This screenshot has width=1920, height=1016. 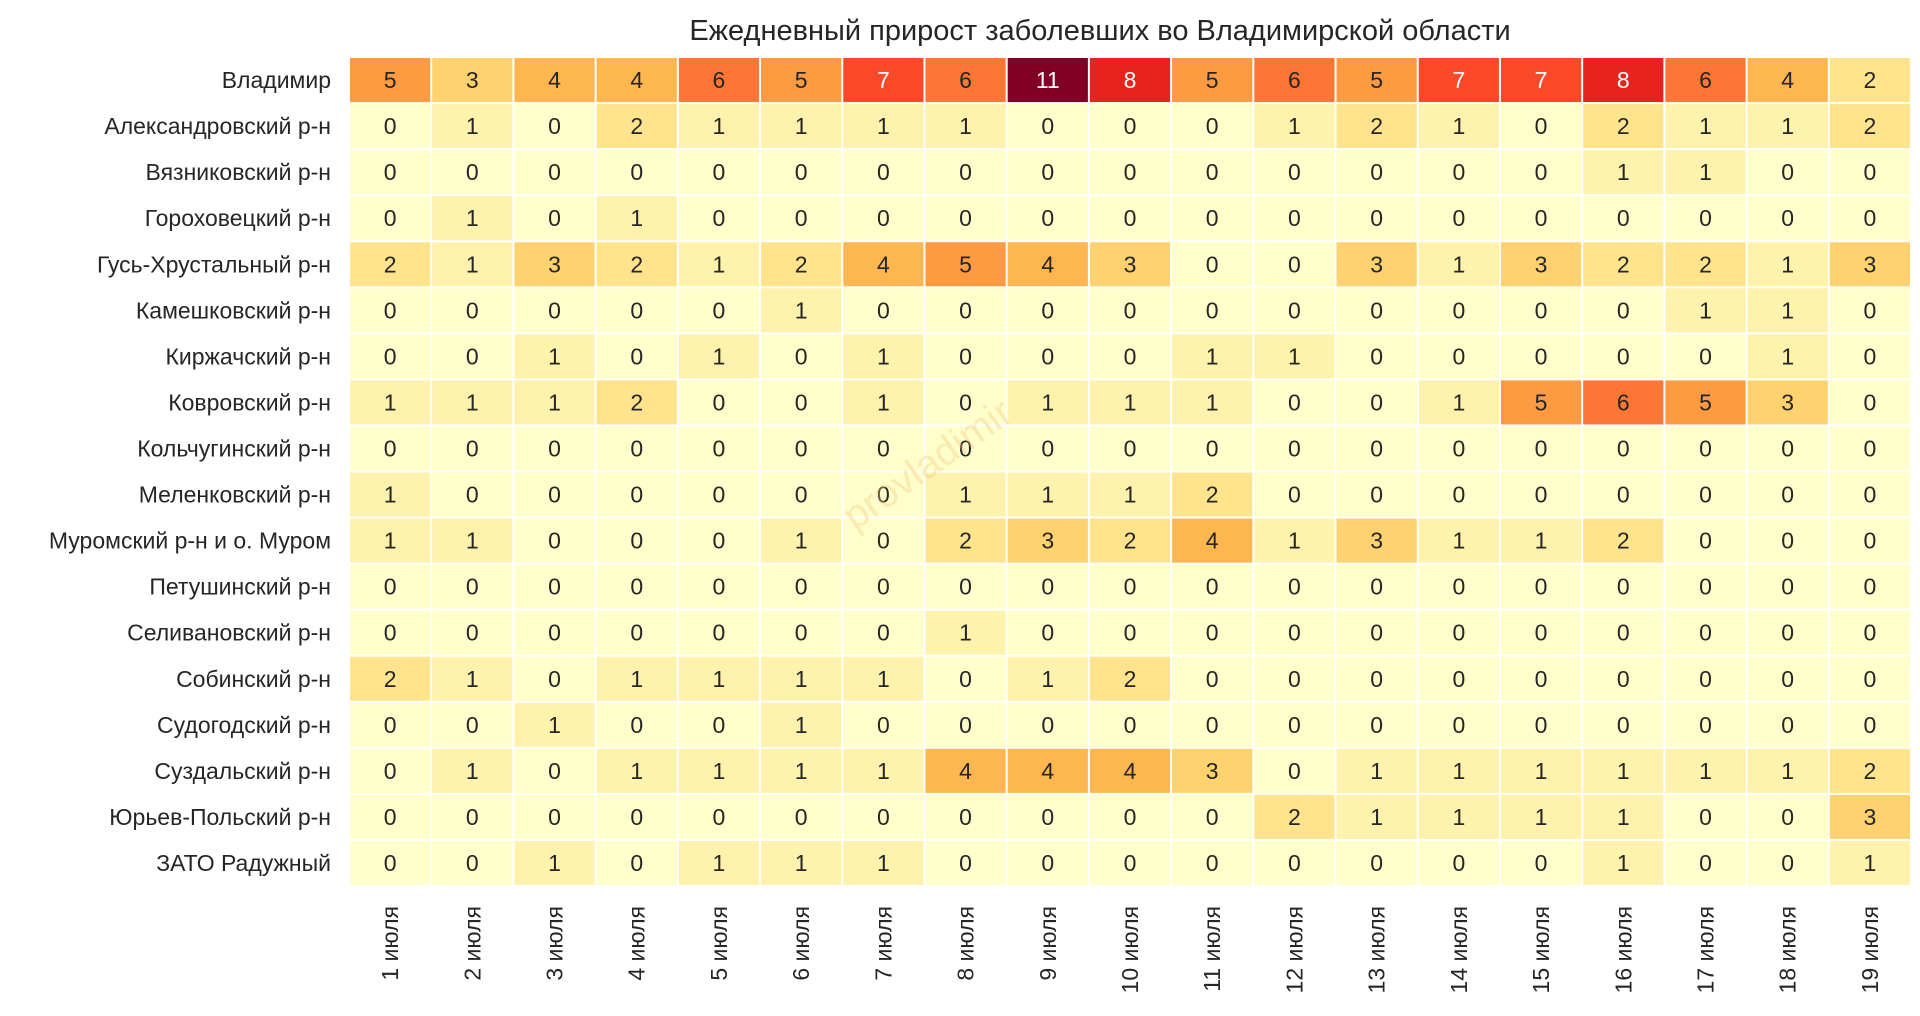 I want to click on row-label: Гороховецкий р-н, so click(x=238, y=218).